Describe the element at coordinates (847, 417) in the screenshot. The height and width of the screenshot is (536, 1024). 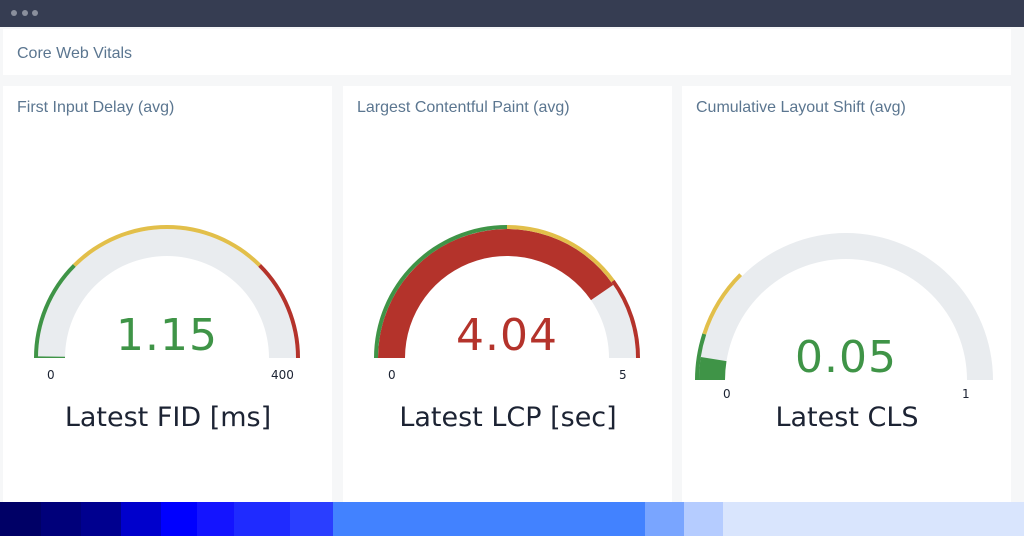
I see `gauge-caption: Latest CLS` at that location.